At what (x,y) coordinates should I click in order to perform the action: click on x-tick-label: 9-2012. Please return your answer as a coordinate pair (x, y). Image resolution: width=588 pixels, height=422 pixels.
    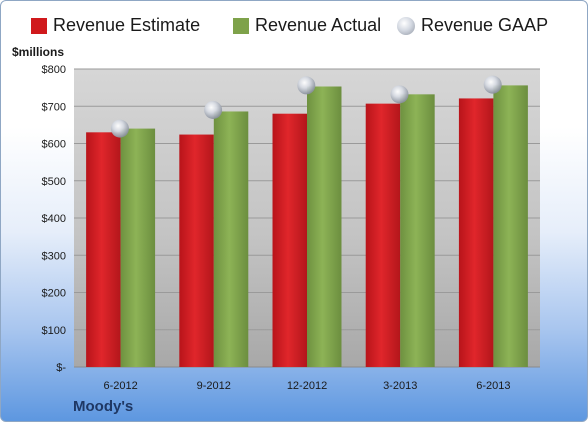
    Looking at the image, I should click on (214, 386).